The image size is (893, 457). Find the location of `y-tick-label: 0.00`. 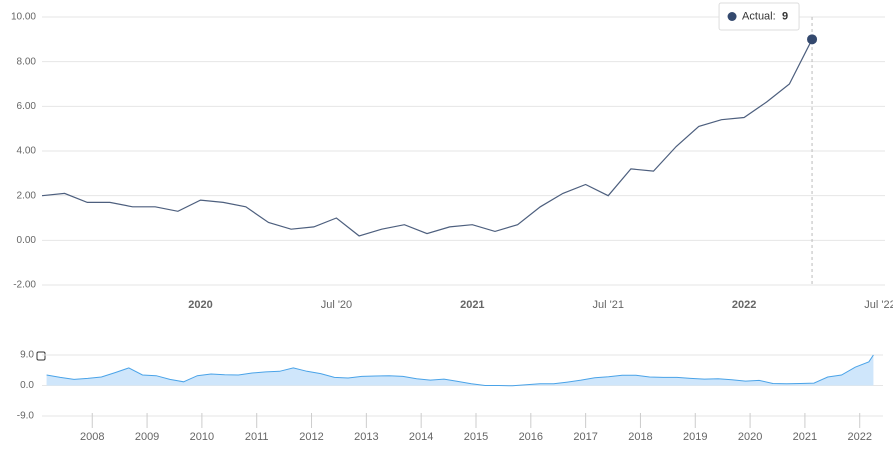

y-tick-label: 0.00 is located at coordinates (27, 240).